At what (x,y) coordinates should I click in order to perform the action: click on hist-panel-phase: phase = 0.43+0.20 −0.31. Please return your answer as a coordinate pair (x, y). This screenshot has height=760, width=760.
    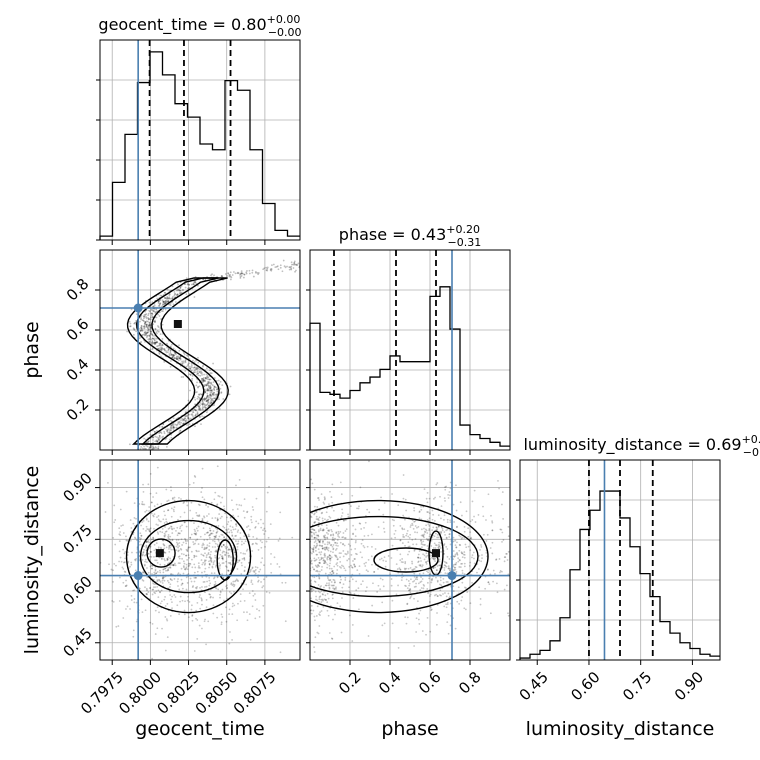
    Looking at the image, I should click on (408, 339).